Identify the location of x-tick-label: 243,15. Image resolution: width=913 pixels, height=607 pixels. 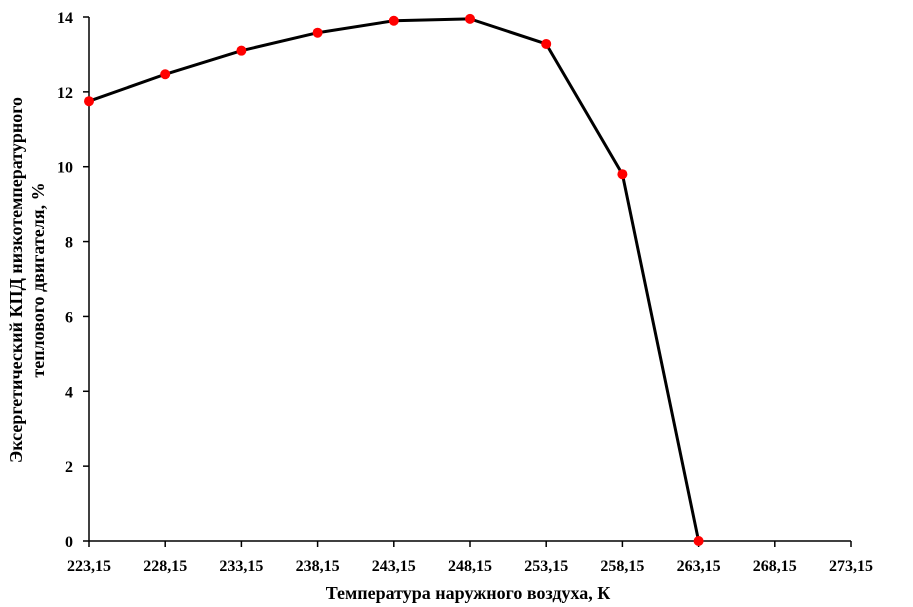
(394, 566).